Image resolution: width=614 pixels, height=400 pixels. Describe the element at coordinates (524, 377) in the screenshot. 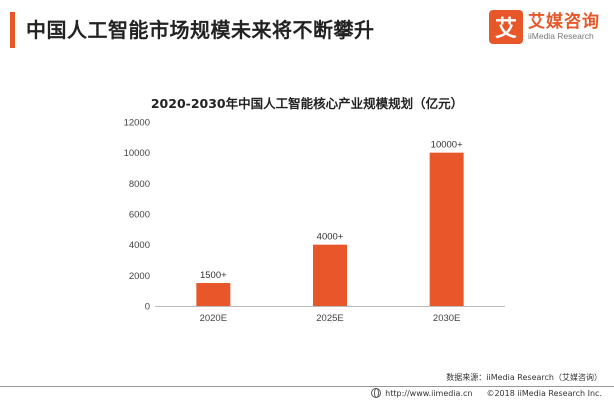

I see `data-source: 数据来源：iiMedia Research（艾媒咨询）` at that location.